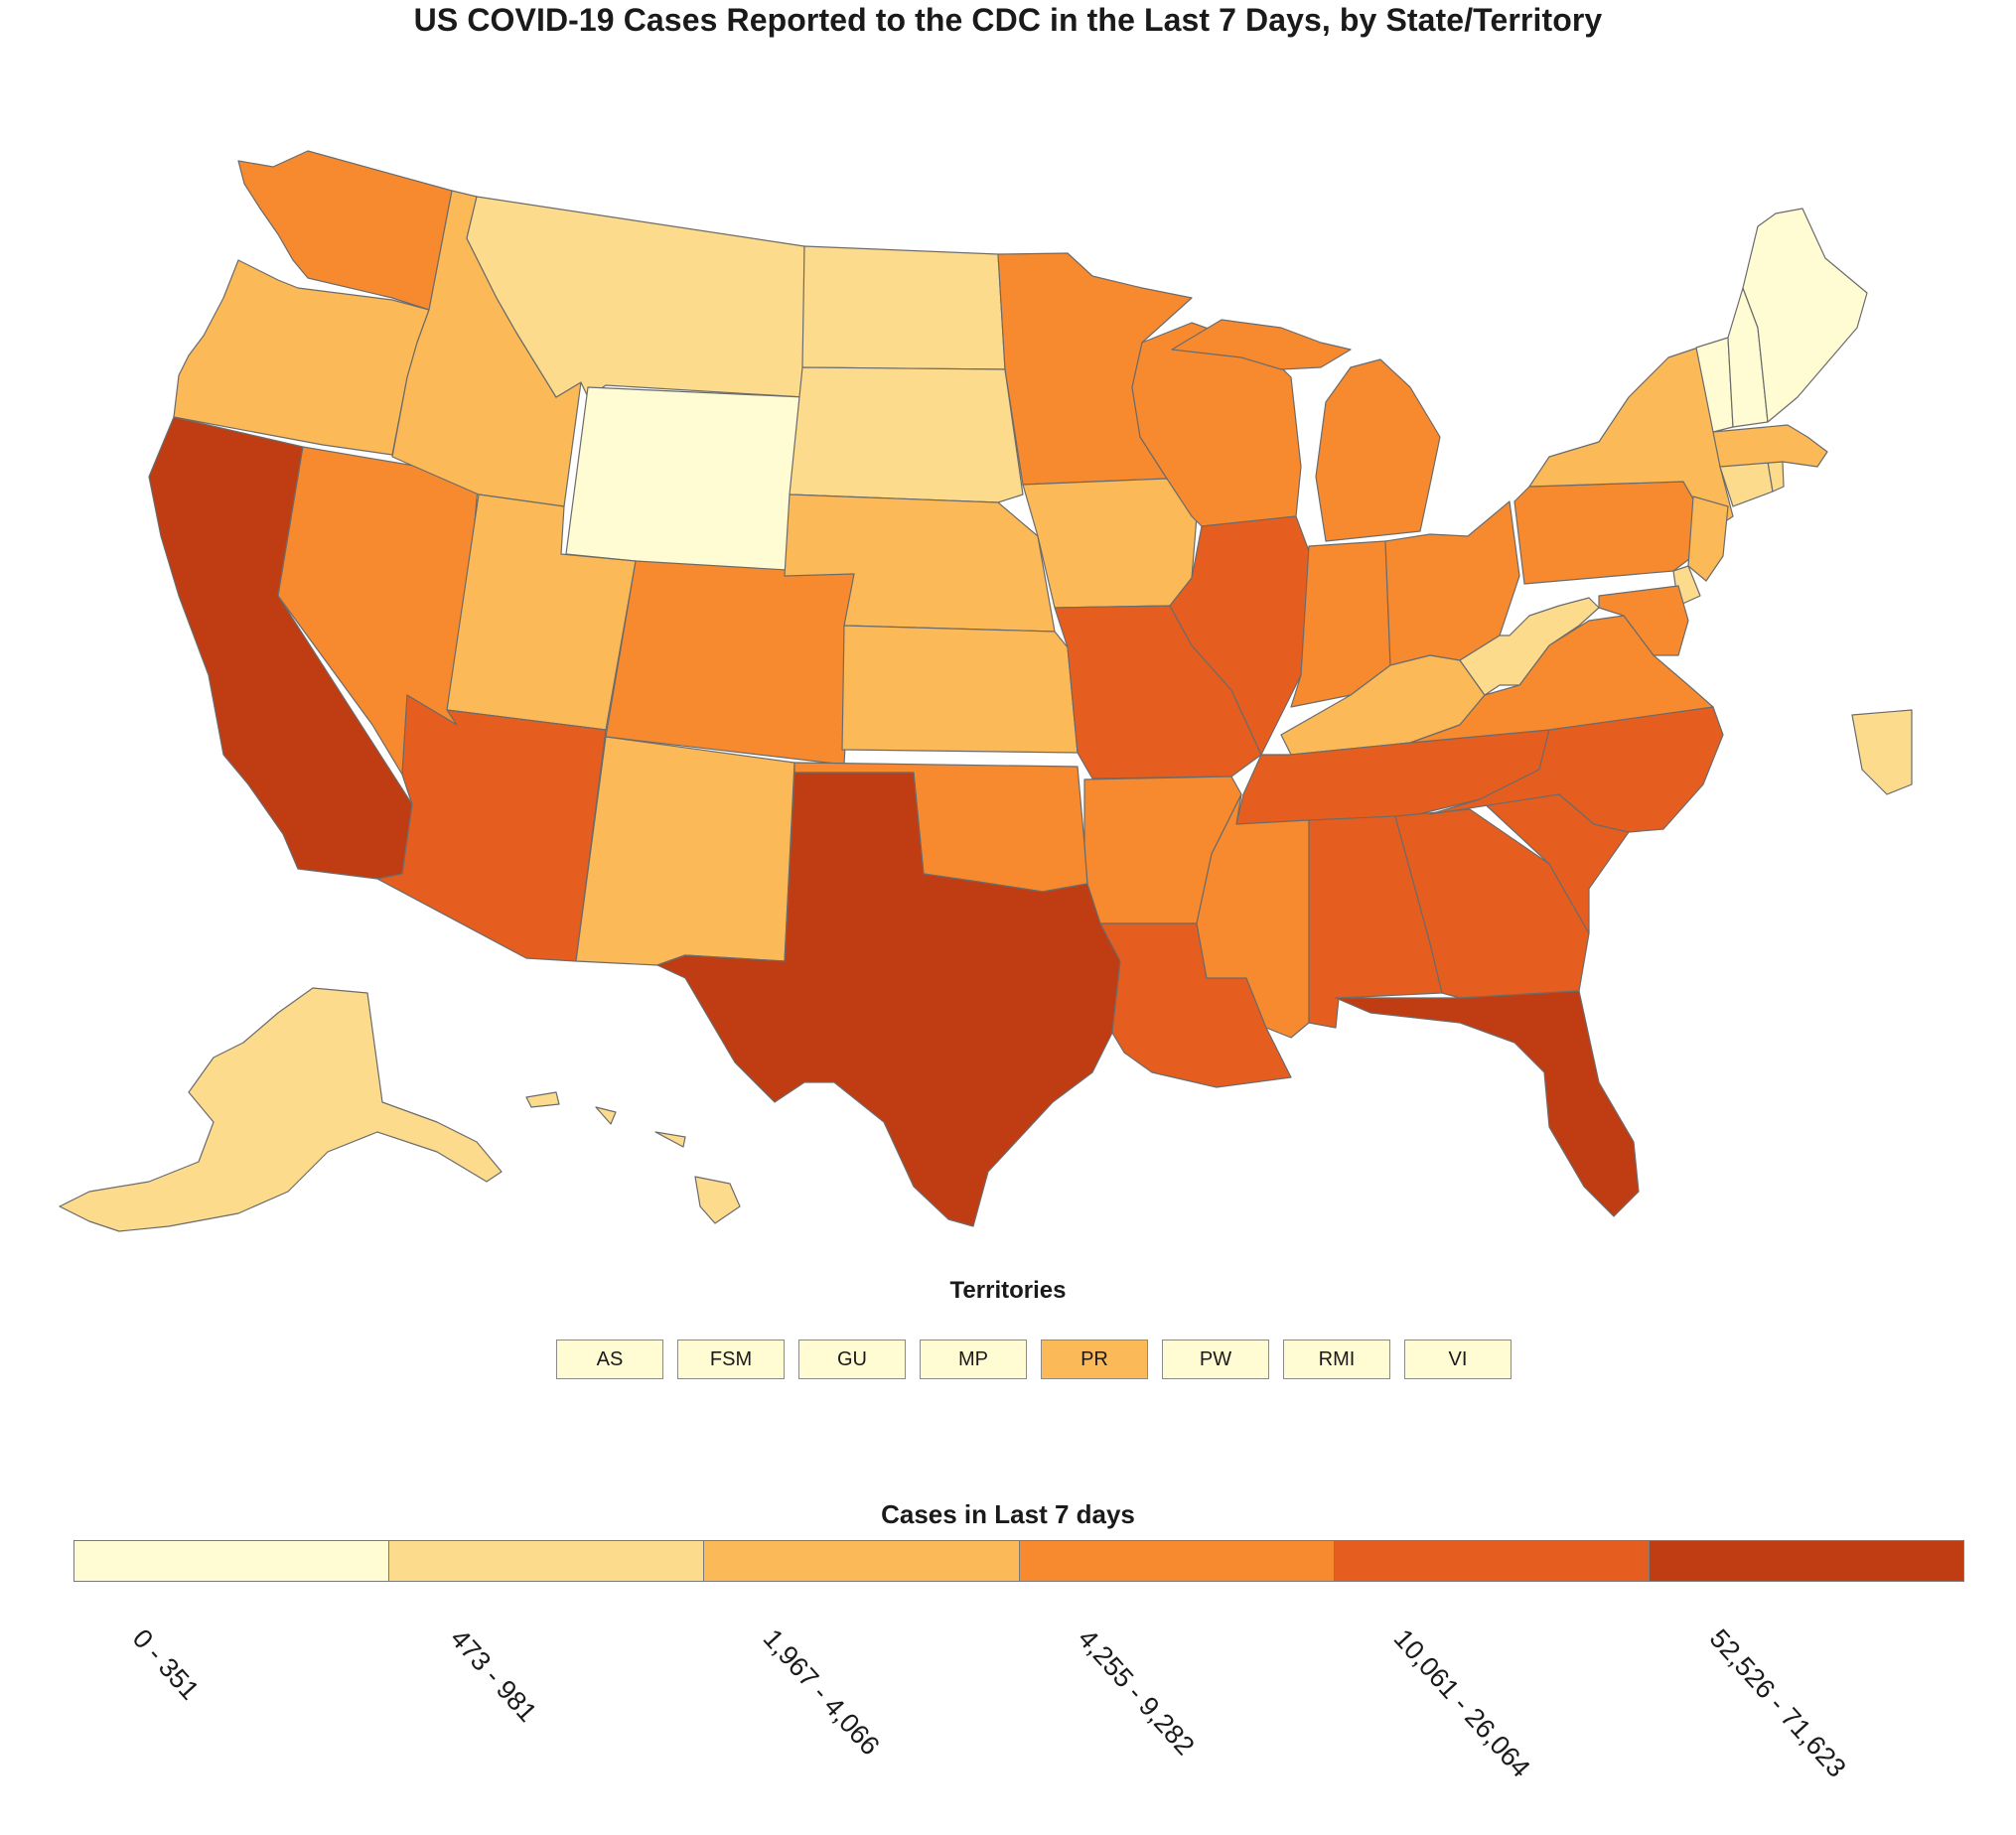 This screenshot has width=2016, height=1835. What do you see at coordinates (1805, 315) in the screenshot?
I see `state-me` at bounding box center [1805, 315].